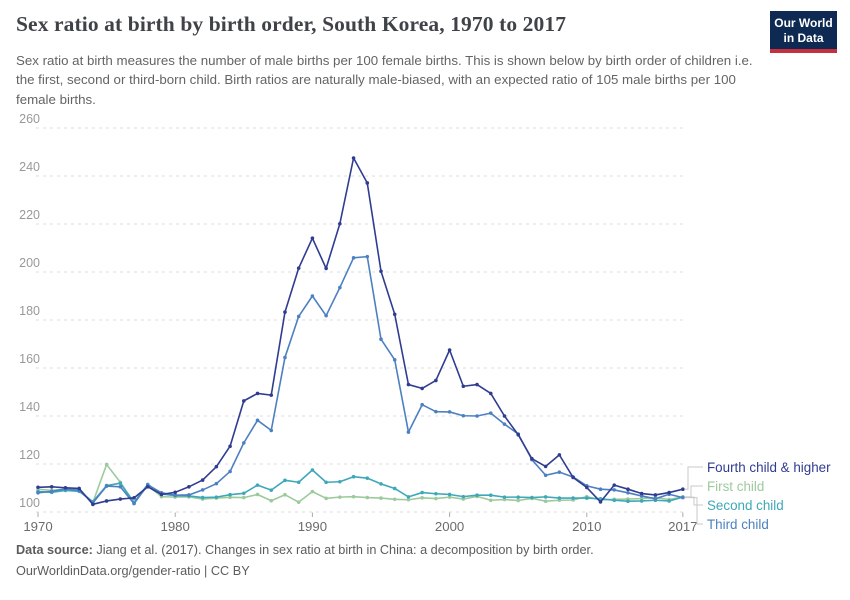 This screenshot has width=850, height=600. Describe the element at coordinates (803, 32) in the screenshot. I see `owid-logo: Our World in Data` at that location.